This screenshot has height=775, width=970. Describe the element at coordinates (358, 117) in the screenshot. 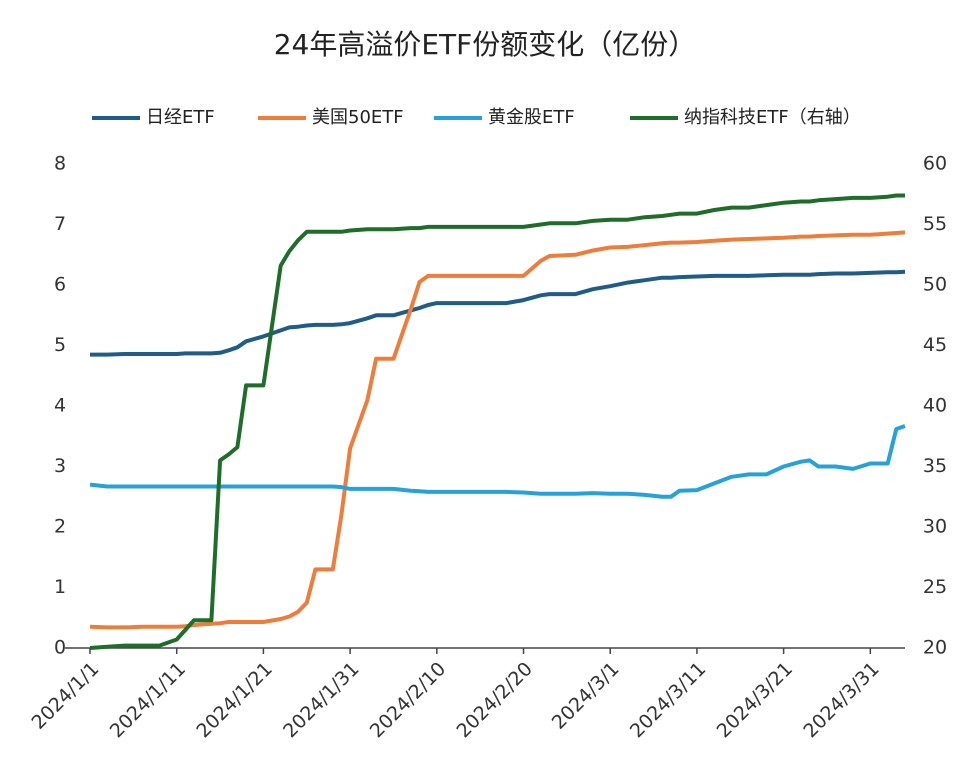

I see `legend-label: 美国50ETF` at that location.